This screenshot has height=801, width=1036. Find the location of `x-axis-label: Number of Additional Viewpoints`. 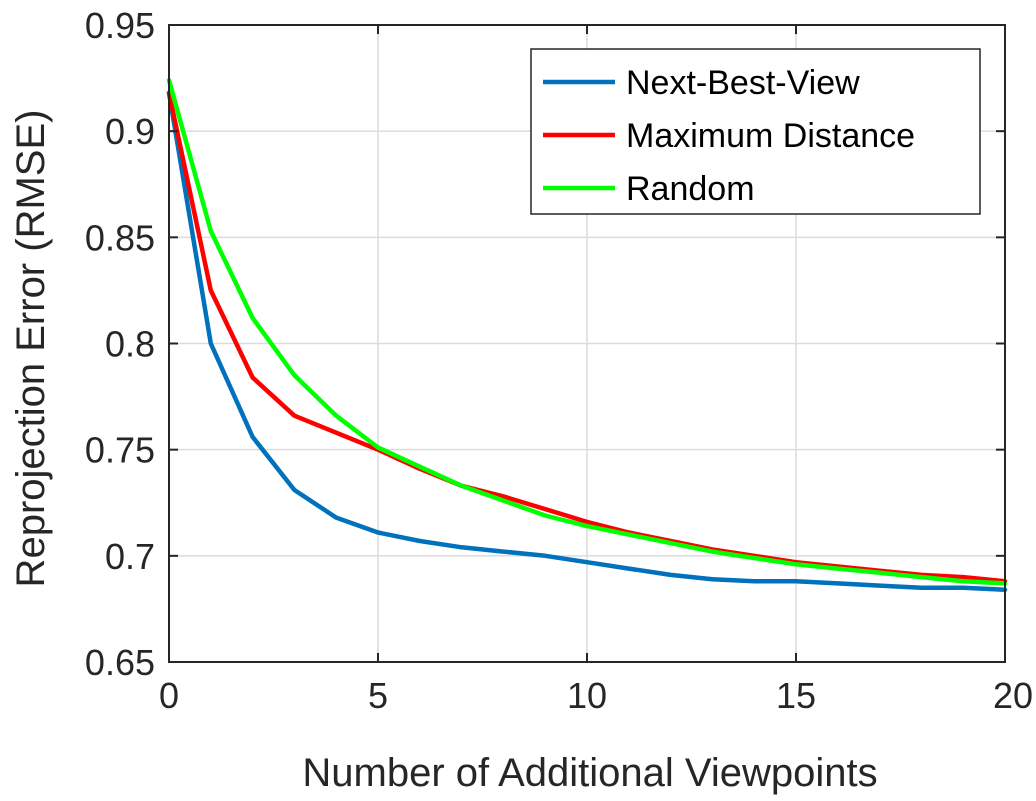

x-axis-label: Number of Additional Viewpoints is located at coordinates (589, 773).